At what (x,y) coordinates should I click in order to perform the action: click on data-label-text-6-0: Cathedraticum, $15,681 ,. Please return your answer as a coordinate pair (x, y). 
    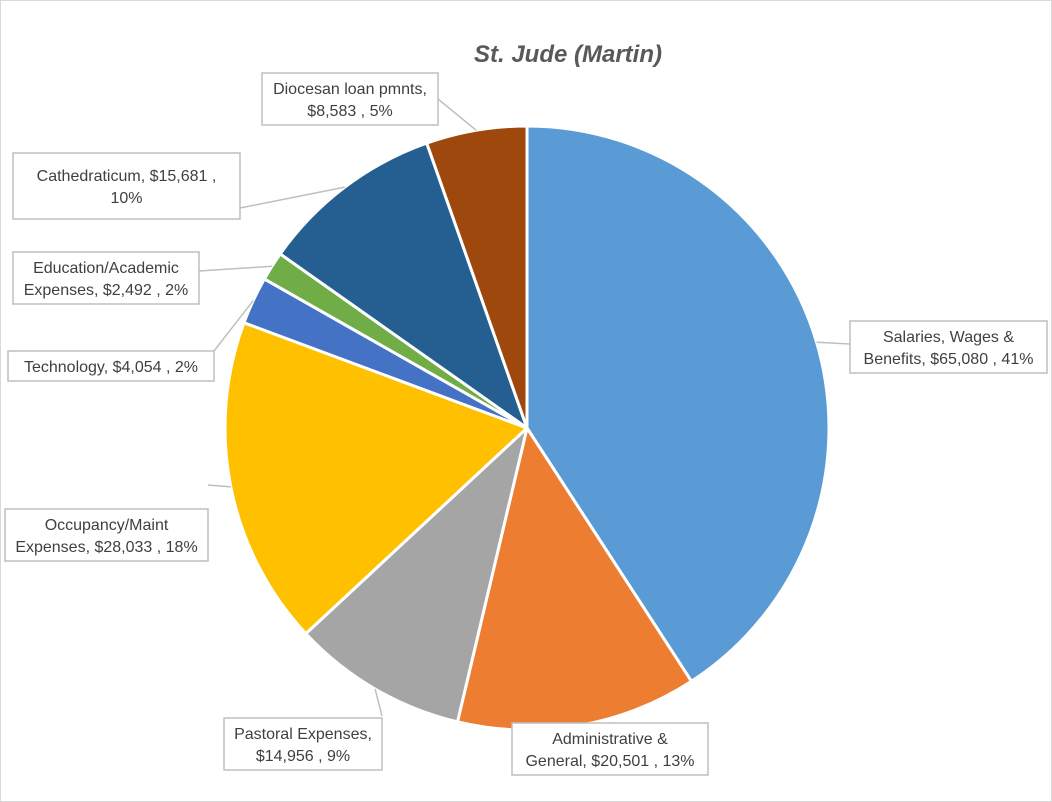
    Looking at the image, I should click on (127, 176).